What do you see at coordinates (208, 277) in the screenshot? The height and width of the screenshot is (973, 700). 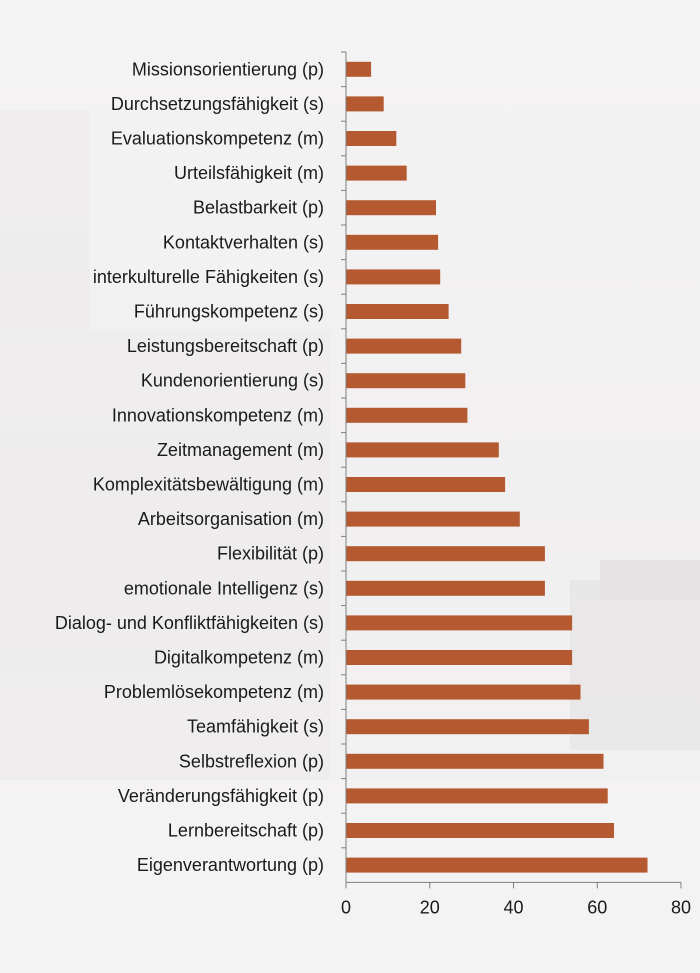 I see `category-label: interkulturelle Fähigkeiten (s)` at bounding box center [208, 277].